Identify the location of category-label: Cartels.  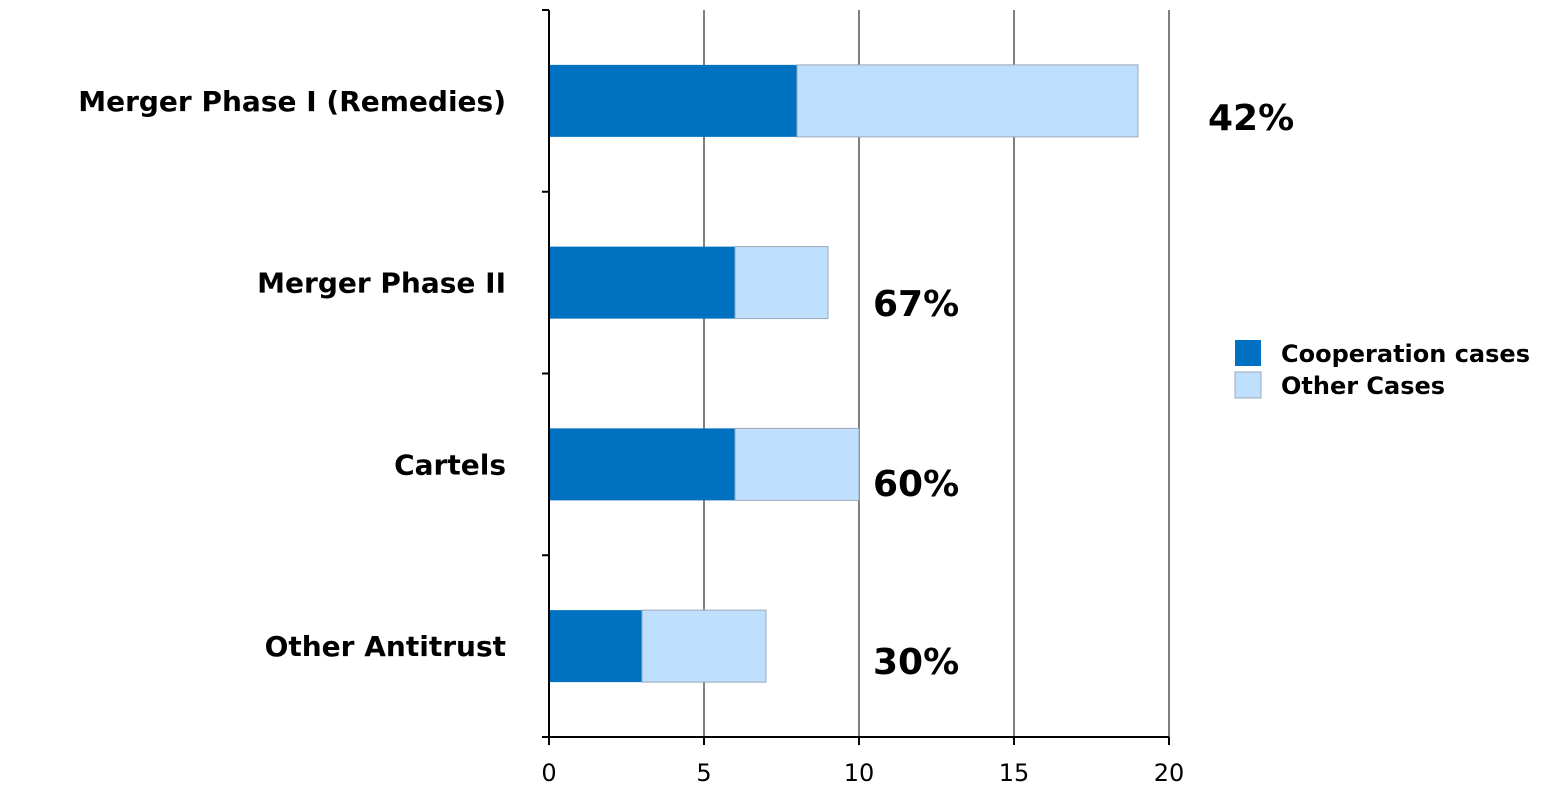
(450, 464).